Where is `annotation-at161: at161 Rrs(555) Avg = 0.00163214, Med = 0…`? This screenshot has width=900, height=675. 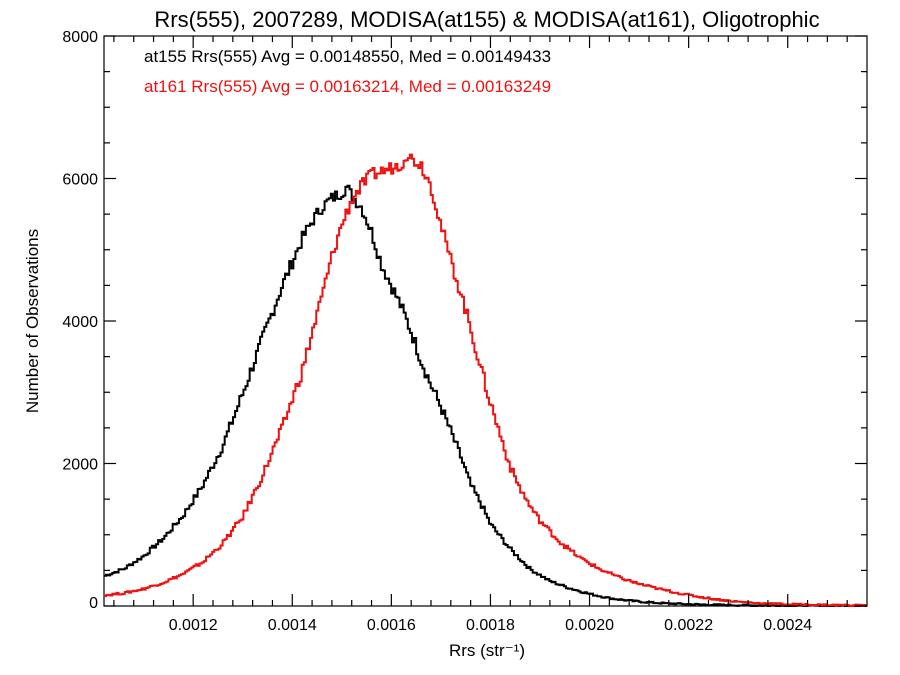
annotation-at161: at161 Rrs(555) Avg = 0.00163214, Med = 0… is located at coordinates (347, 86).